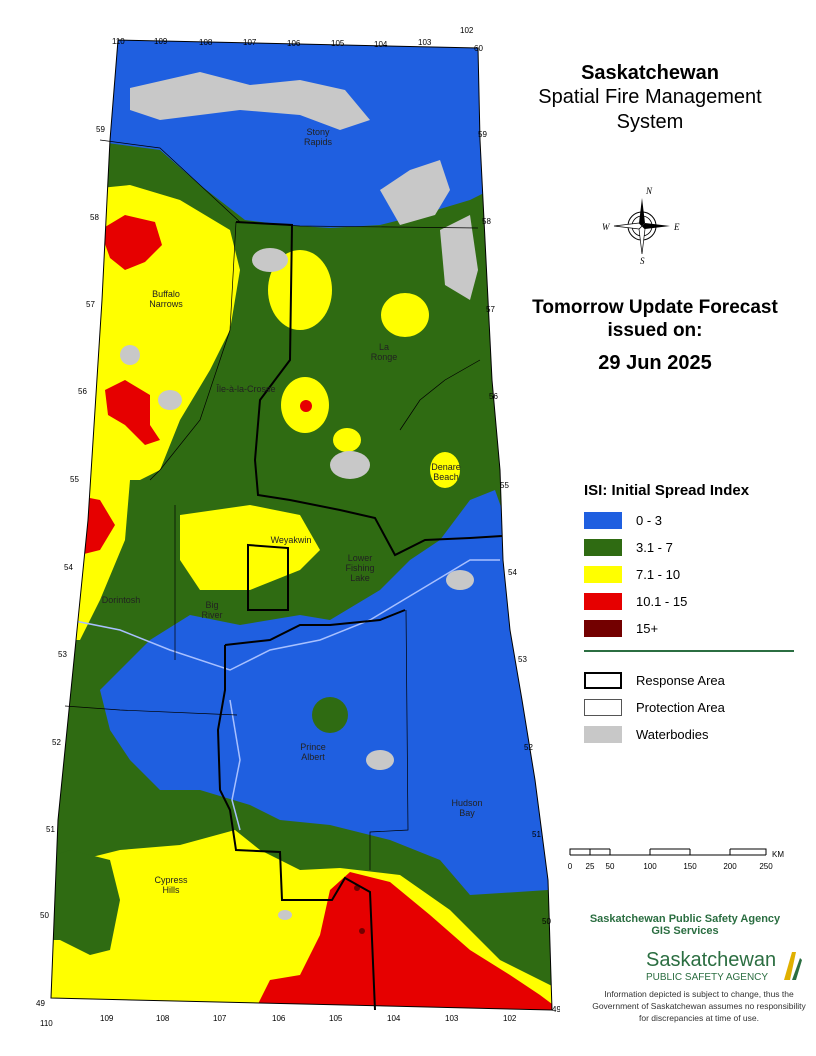  What do you see at coordinates (163, 1018) in the screenshot?
I see `lon-label-bottom: 108` at bounding box center [163, 1018].